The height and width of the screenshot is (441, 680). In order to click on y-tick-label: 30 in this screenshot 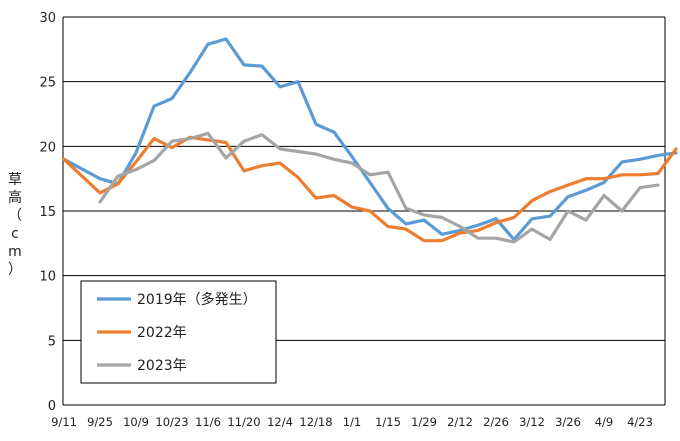, I will do `click(47, 18)`.